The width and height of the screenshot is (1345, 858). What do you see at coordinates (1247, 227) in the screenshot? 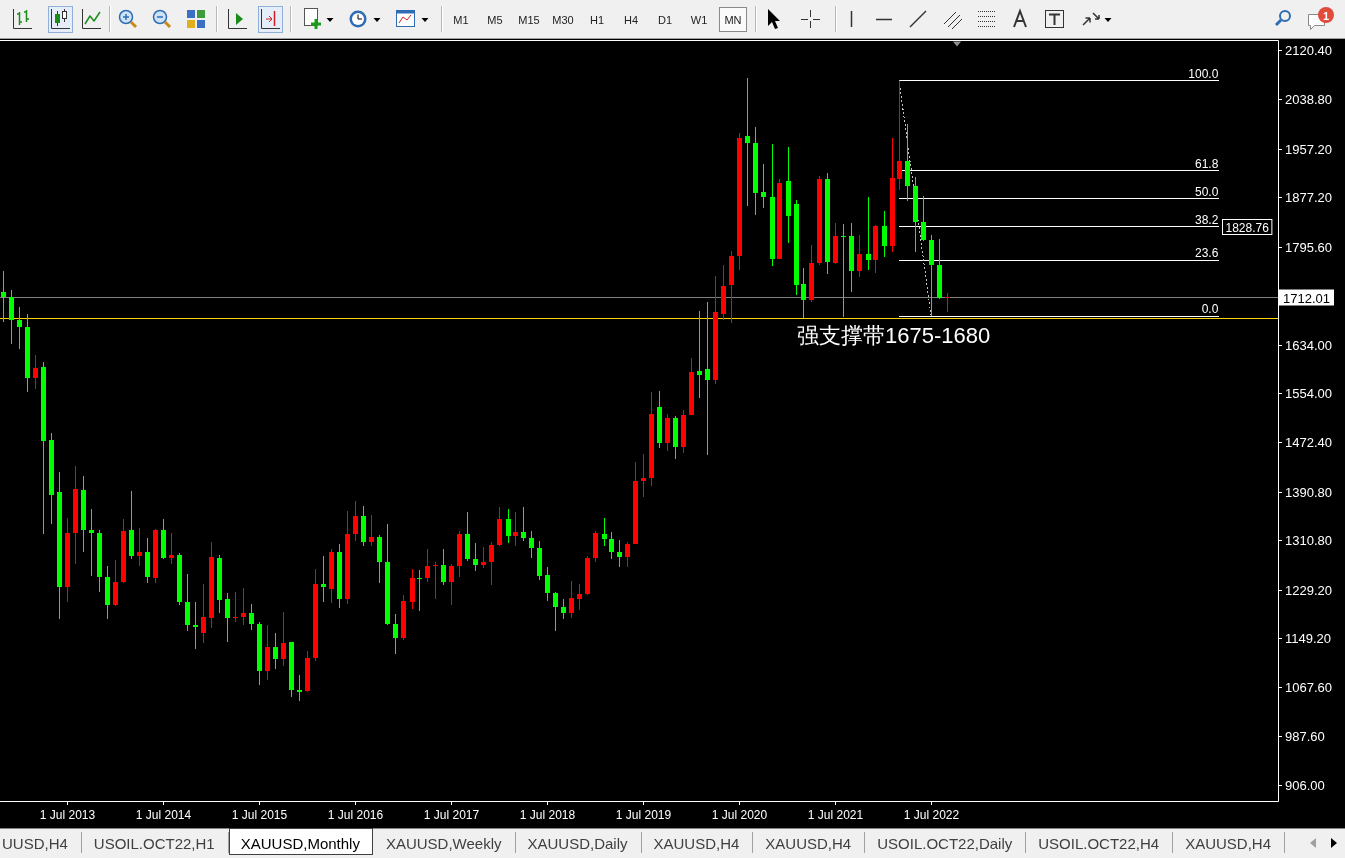
I see `data-label: 1828.76` at bounding box center [1247, 227].